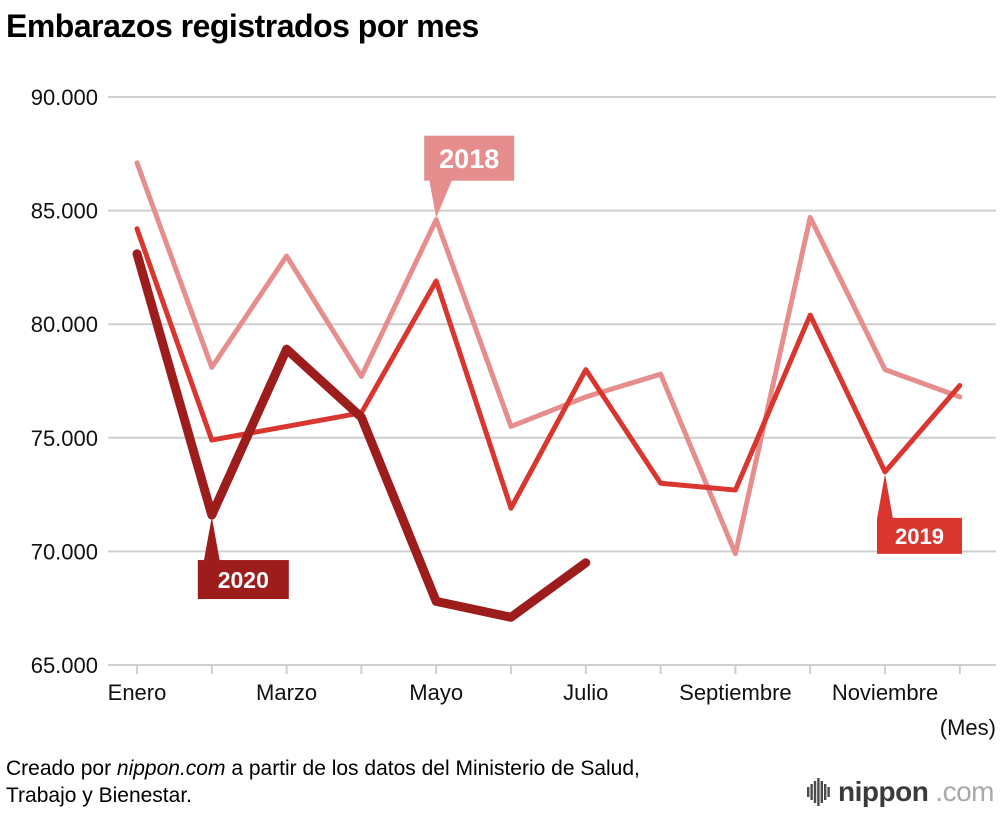 This screenshot has width=1000, height=816. Describe the element at coordinates (968, 727) in the screenshot. I see `x-axis-unit: (Mes)` at that location.